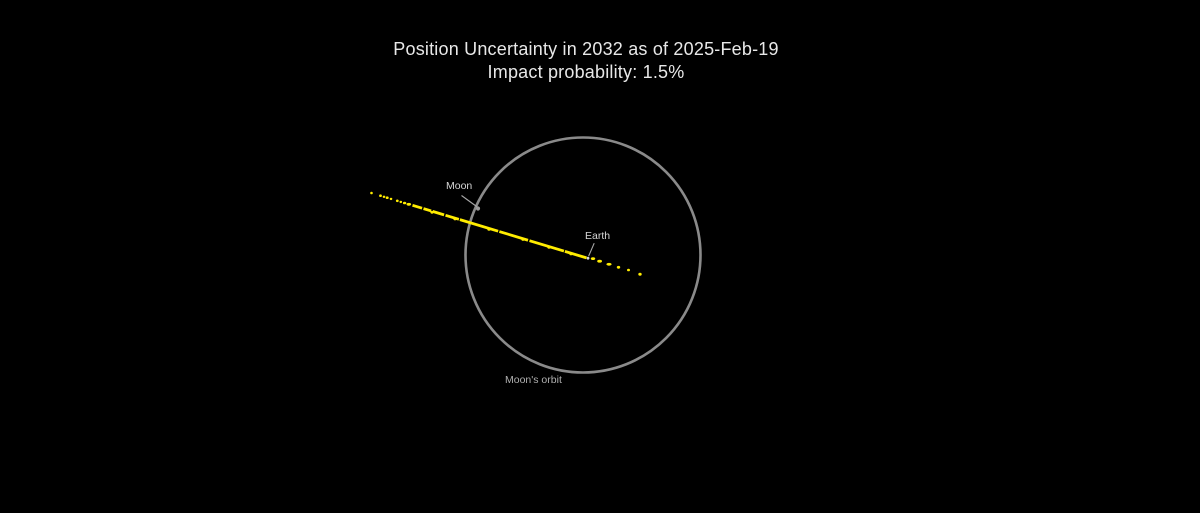  I want to click on moon-orbit-circle, so click(583, 255).